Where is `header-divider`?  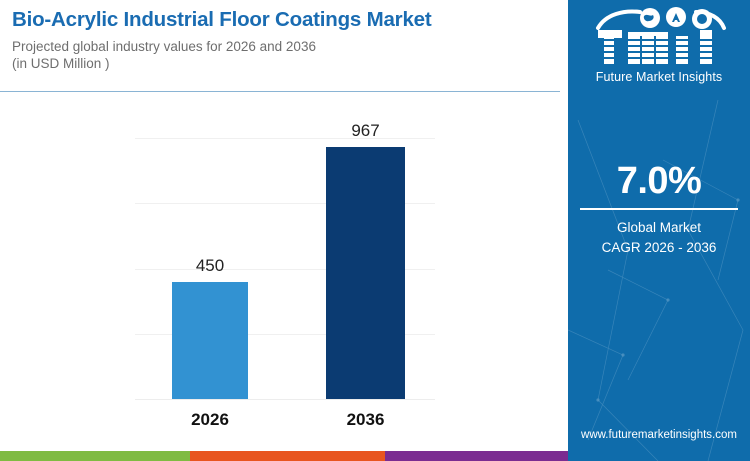 header-divider is located at coordinates (280, 91).